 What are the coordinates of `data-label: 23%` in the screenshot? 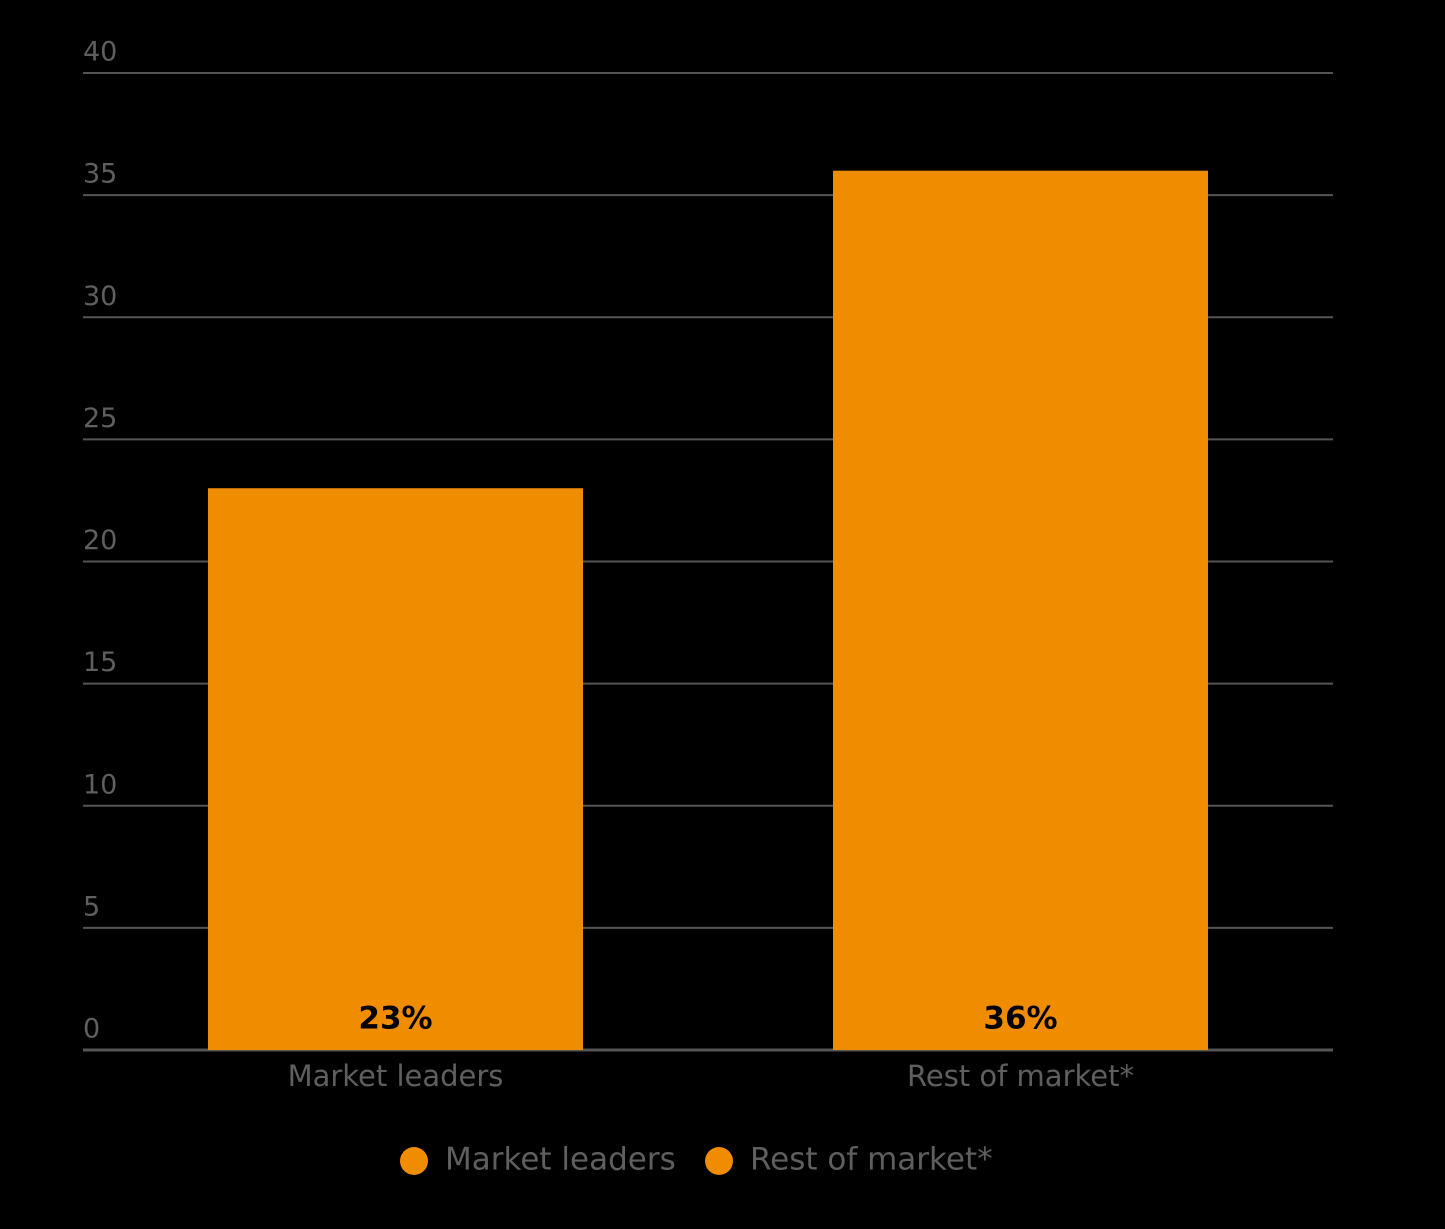 It's located at (395, 1019).